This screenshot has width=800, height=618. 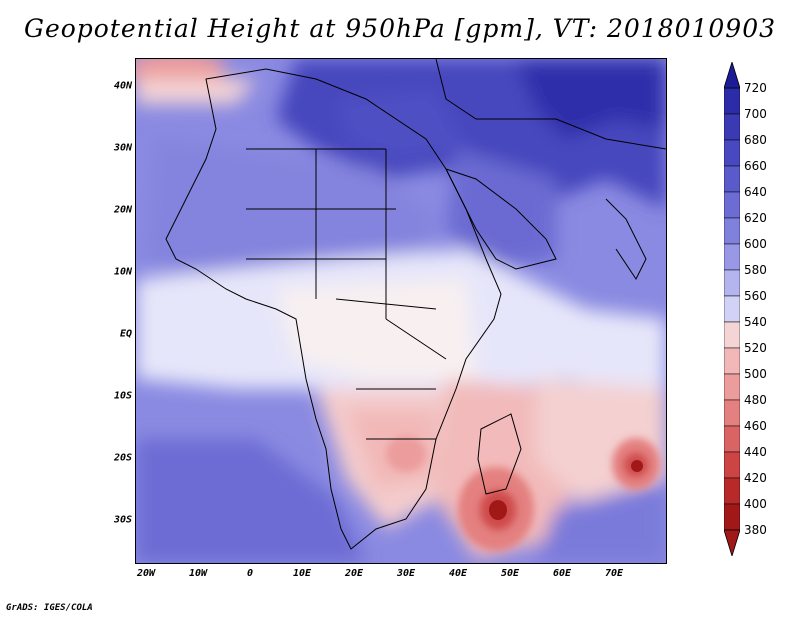 What do you see at coordinates (755, 88) in the screenshot?
I see `colorbar-label: 720` at bounding box center [755, 88].